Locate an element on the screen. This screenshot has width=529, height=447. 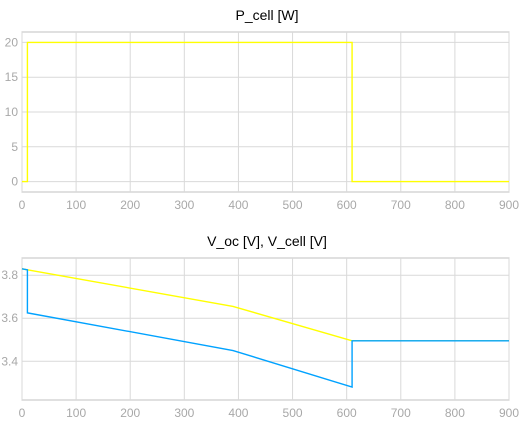
y-tick-label: 20 is located at coordinates (12, 42).